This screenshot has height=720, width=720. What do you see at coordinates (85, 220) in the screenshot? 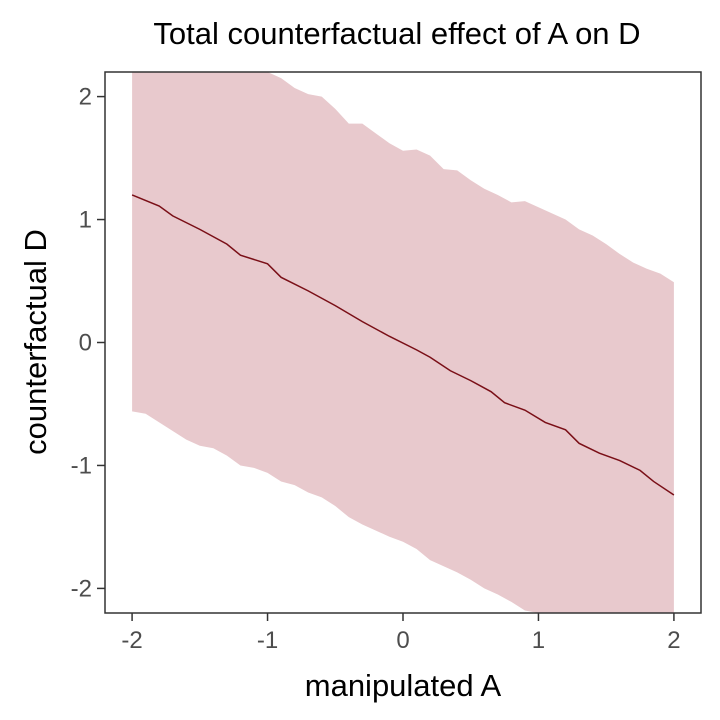
I see `y-tick-label: 1` at bounding box center [85, 220].